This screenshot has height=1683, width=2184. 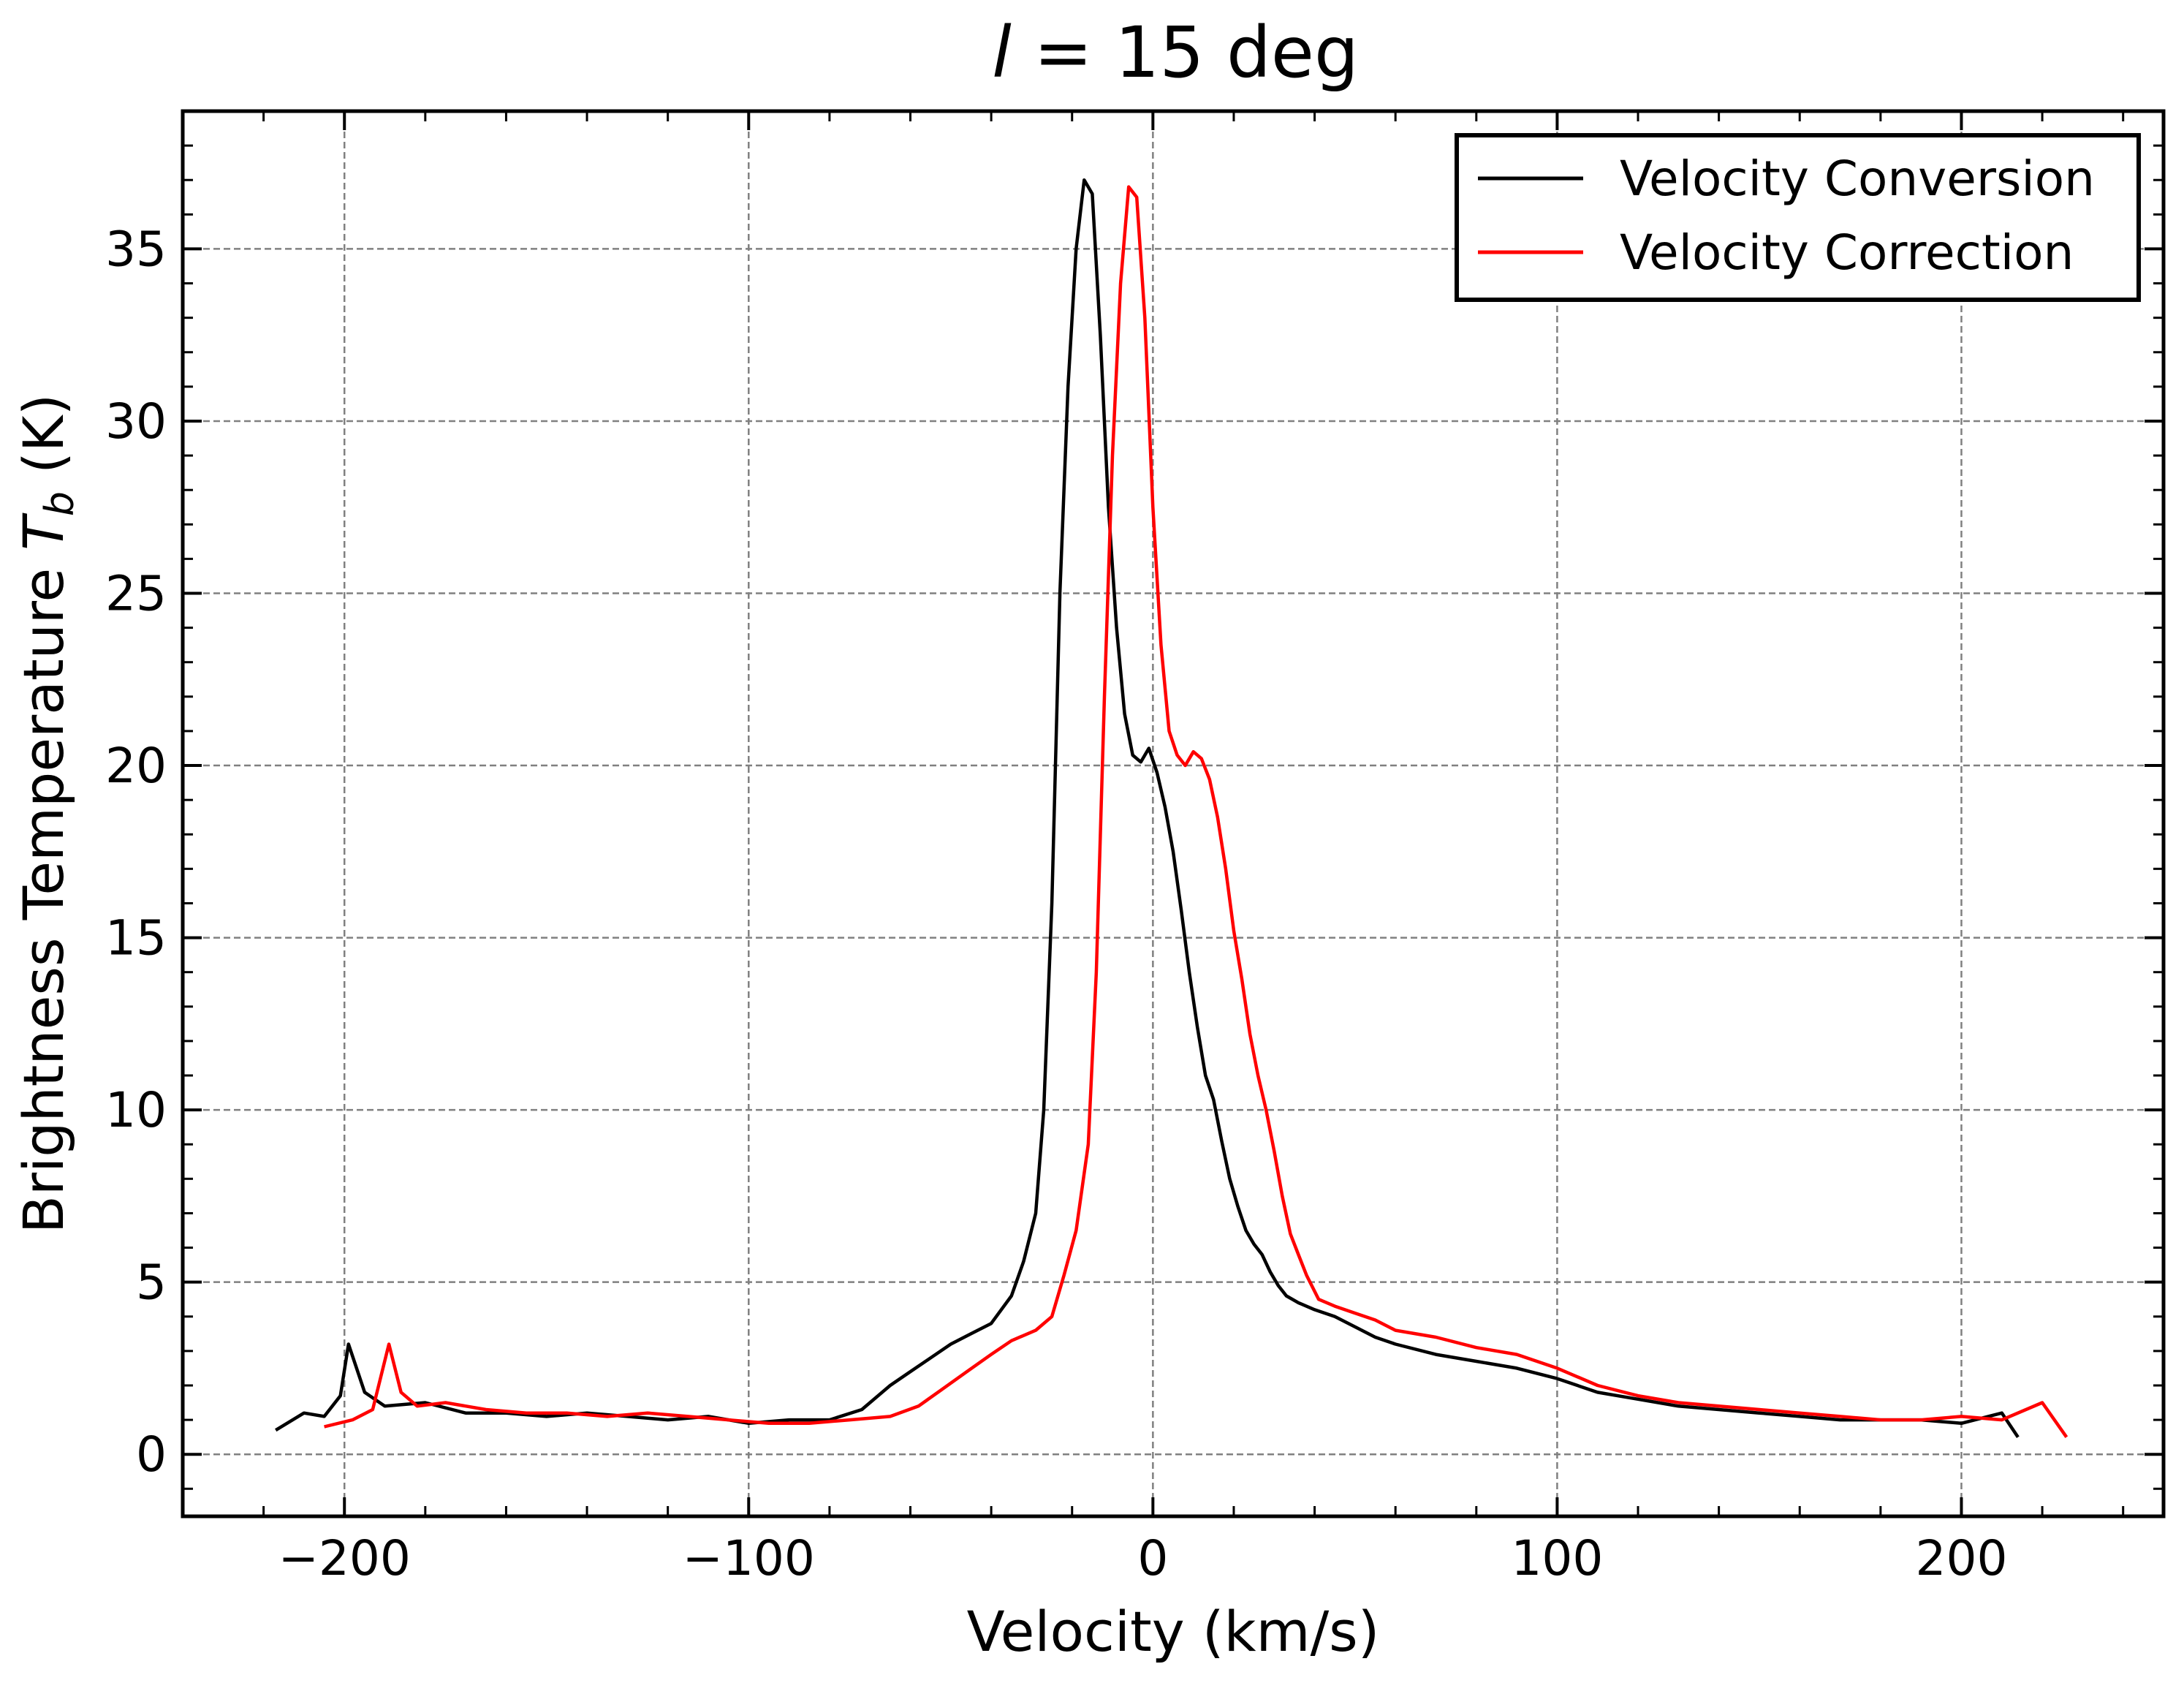 I want to click on legend-label-velocity-correction: Velocity Correction, so click(x=1847, y=252).